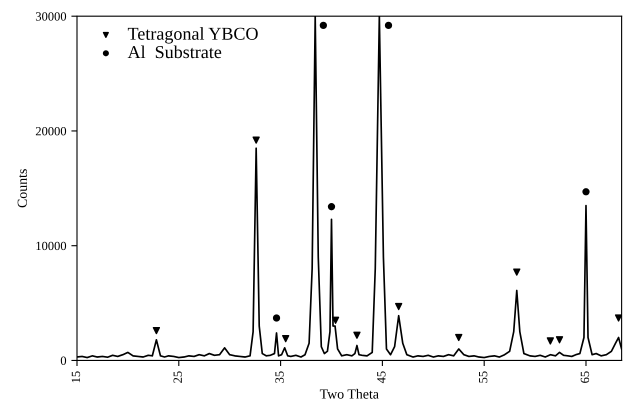 The width and height of the screenshot is (626, 405). What do you see at coordinates (349, 393) in the screenshot?
I see `x-axis-title: Two Theta` at bounding box center [349, 393].